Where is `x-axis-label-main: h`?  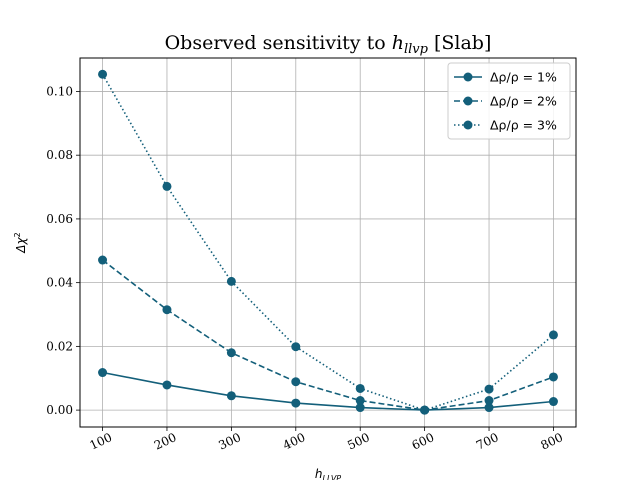
x-axis-label-main: h is located at coordinates (319, 473).